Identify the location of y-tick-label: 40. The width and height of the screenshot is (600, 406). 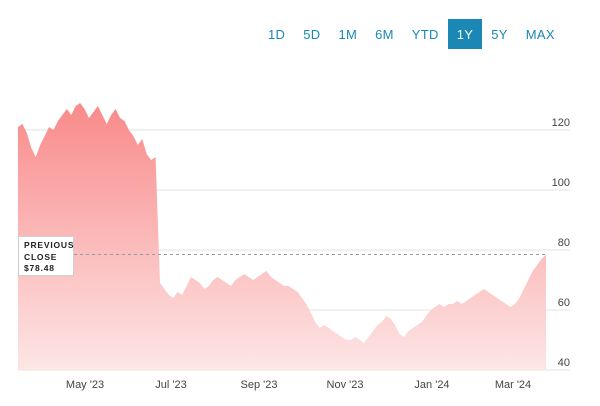
(564, 363).